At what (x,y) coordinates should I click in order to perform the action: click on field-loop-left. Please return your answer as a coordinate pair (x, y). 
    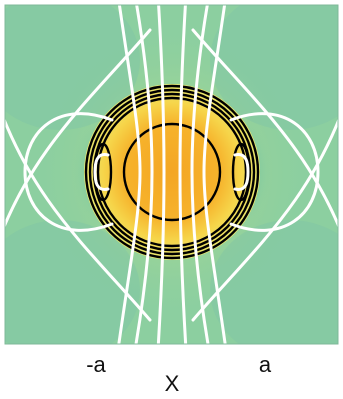
    Looking at the image, I should click on (68, 172).